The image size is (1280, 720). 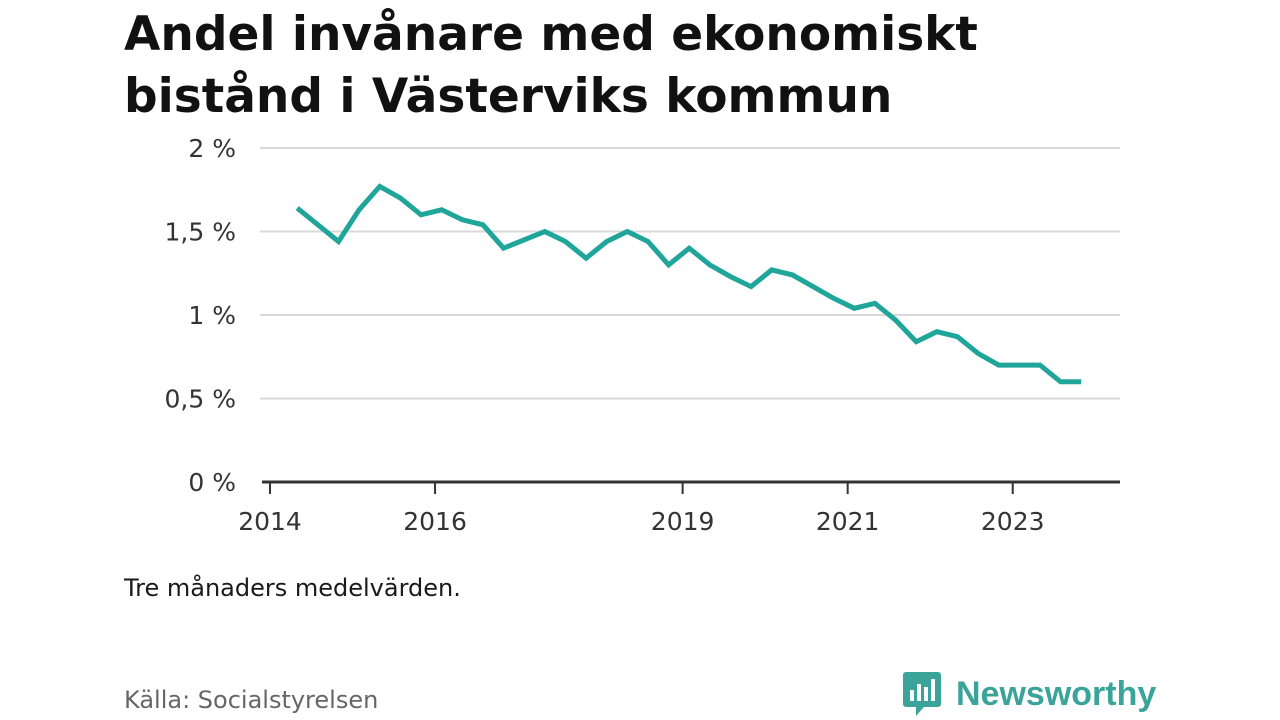 What do you see at coordinates (251, 700) in the screenshot?
I see `source-credit: Källa: Socialstyrelsen` at bounding box center [251, 700].